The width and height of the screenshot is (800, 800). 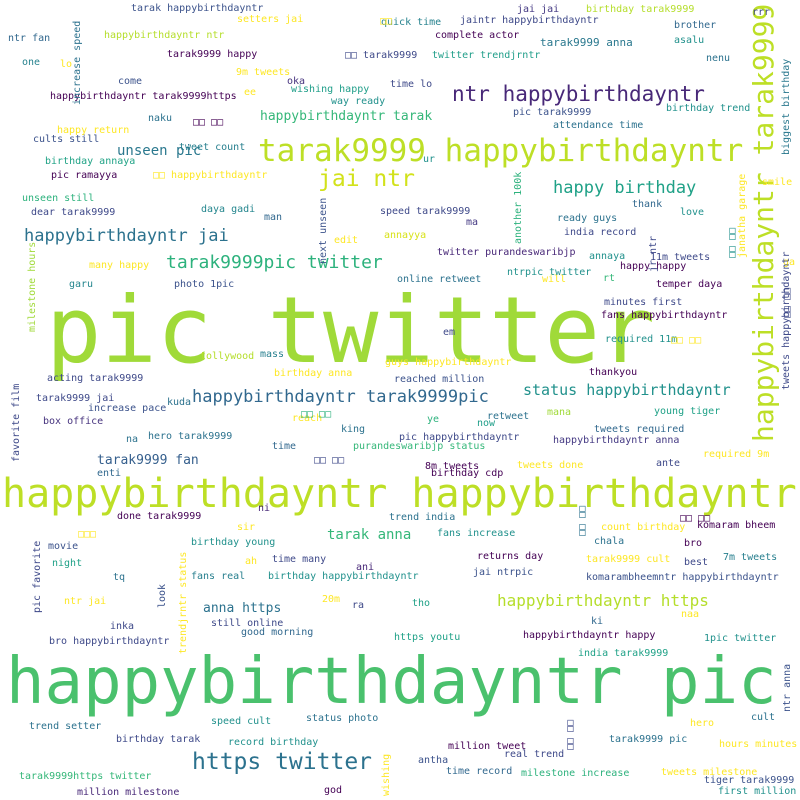 I want to click on word: hero tarak9999, so click(x=190, y=436).